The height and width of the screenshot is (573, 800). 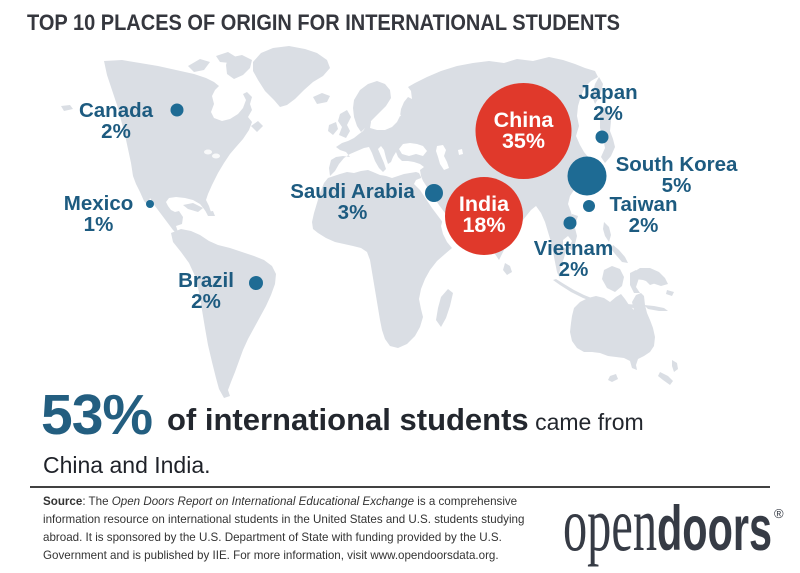 I want to click on svg-text: open, so click(x=610, y=524).